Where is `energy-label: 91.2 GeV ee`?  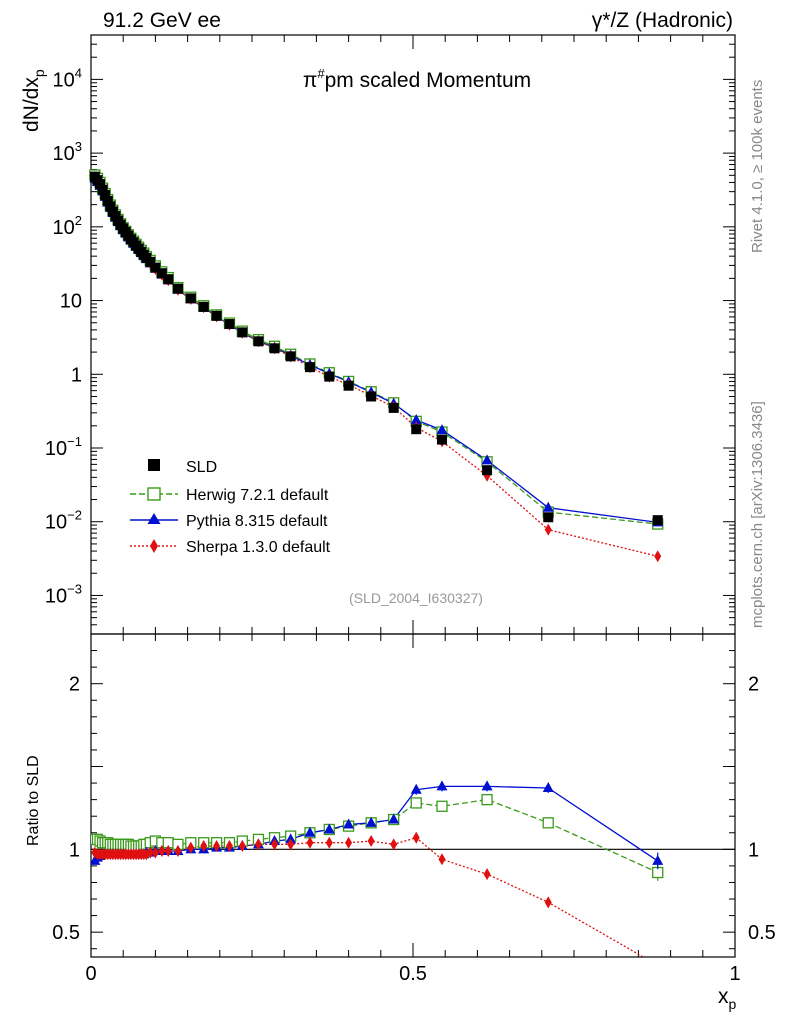 energy-label: 91.2 GeV ee is located at coordinates (162, 20).